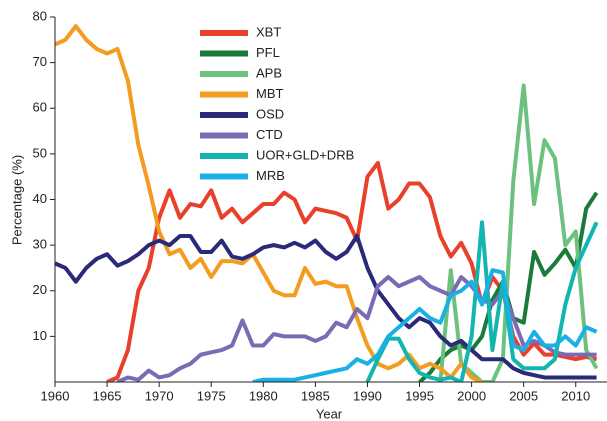 Image resolution: width=607 pixels, height=421 pixels. I want to click on legend-label: OSD, so click(270, 113).